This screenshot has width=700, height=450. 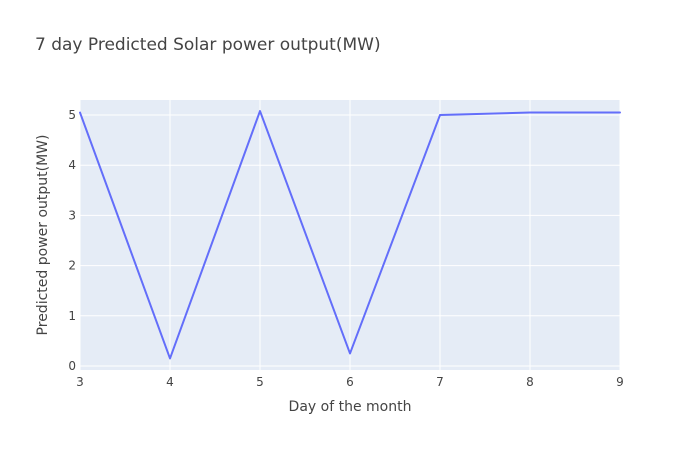 What do you see at coordinates (170, 382) in the screenshot?
I see `x-tick-label: 4` at bounding box center [170, 382].